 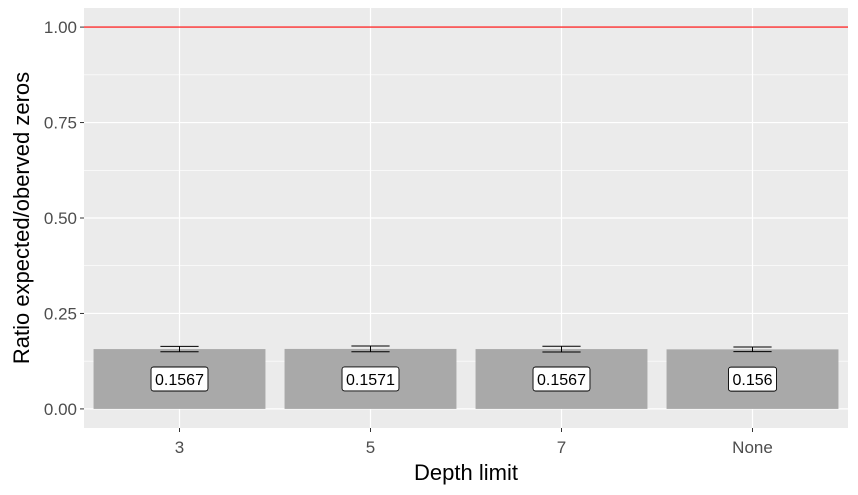 I want to click on y-tick-label: 1.00, so click(x=60, y=27).